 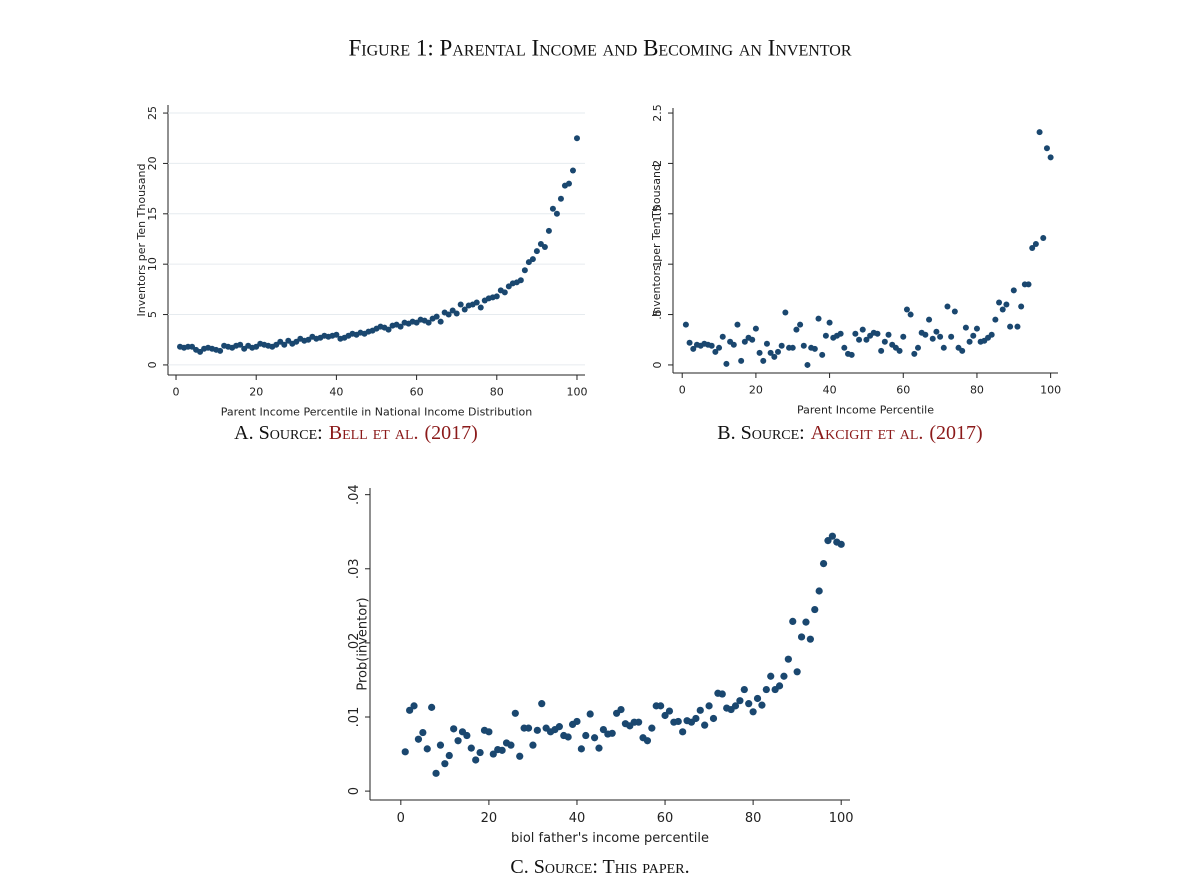 I want to click on y-tick-label: 20, so click(x=152, y=163).